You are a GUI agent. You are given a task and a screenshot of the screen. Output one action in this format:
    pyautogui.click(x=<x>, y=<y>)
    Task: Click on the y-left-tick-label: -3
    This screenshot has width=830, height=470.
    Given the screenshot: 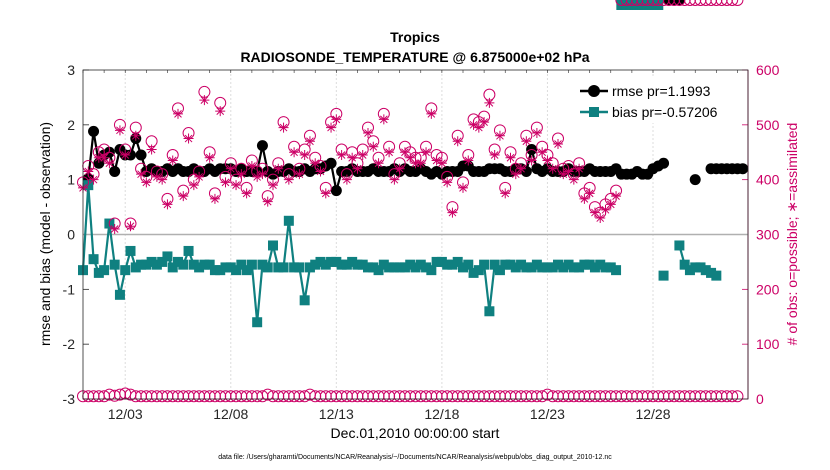 What is the action you would take?
    pyautogui.click(x=69, y=399)
    